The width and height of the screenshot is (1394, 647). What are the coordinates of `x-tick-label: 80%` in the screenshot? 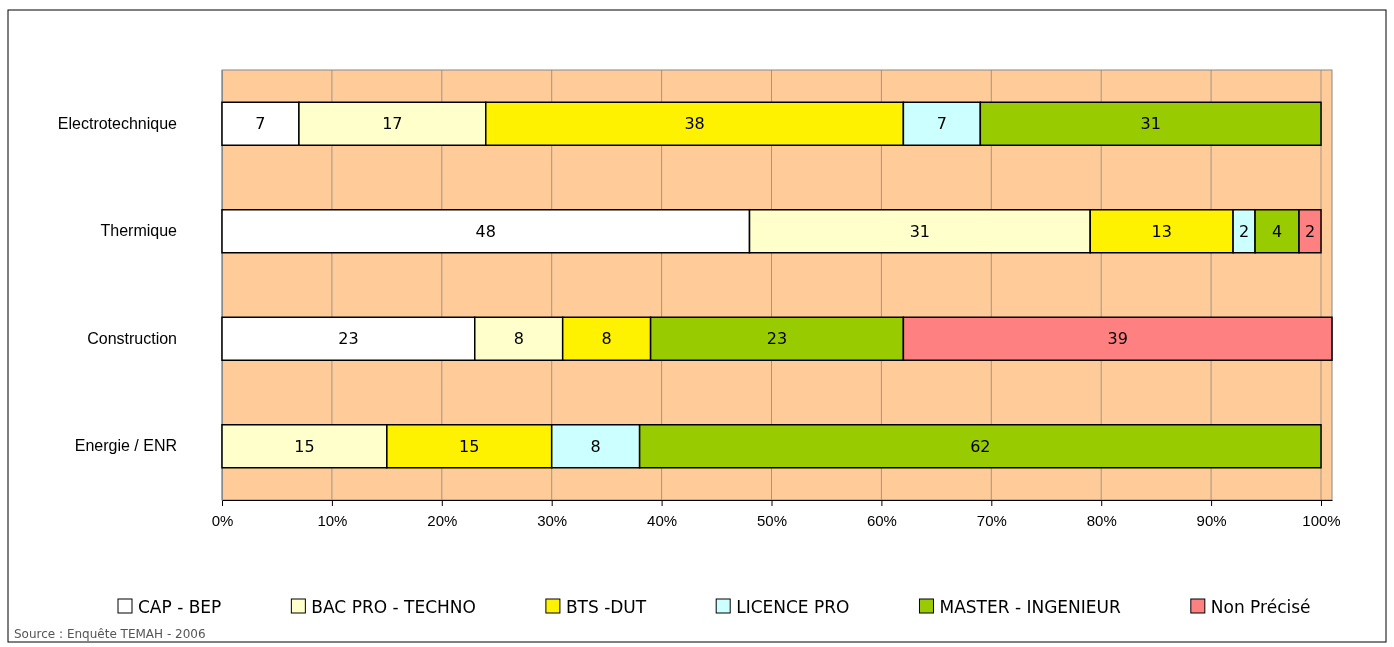 It's located at (1101, 520).